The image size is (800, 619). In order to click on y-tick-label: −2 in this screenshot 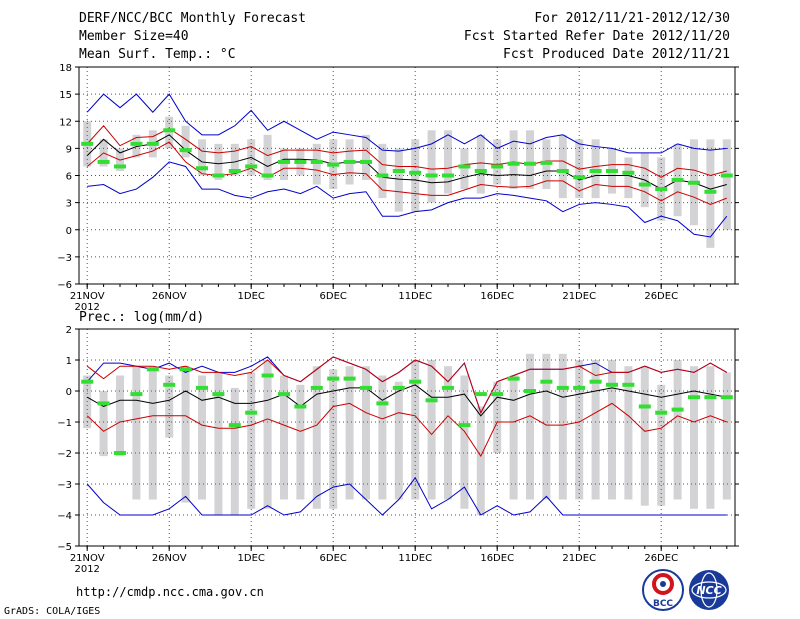, I will do `click(64, 454)`.